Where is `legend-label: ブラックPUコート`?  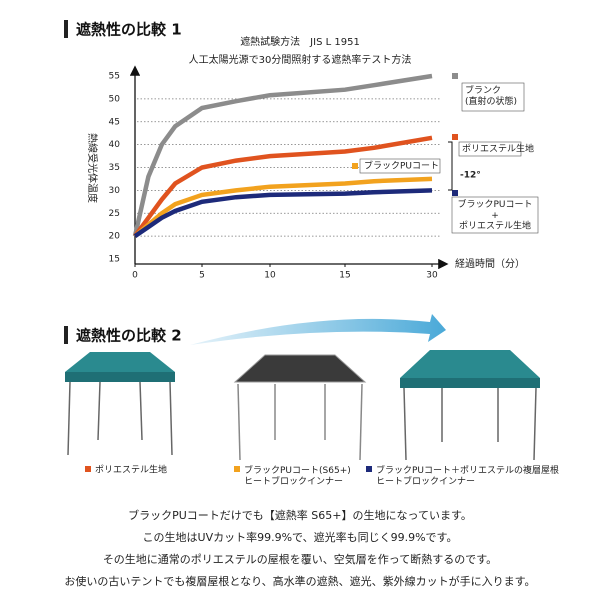 legend-label: ブラックPUコート is located at coordinates (401, 166).